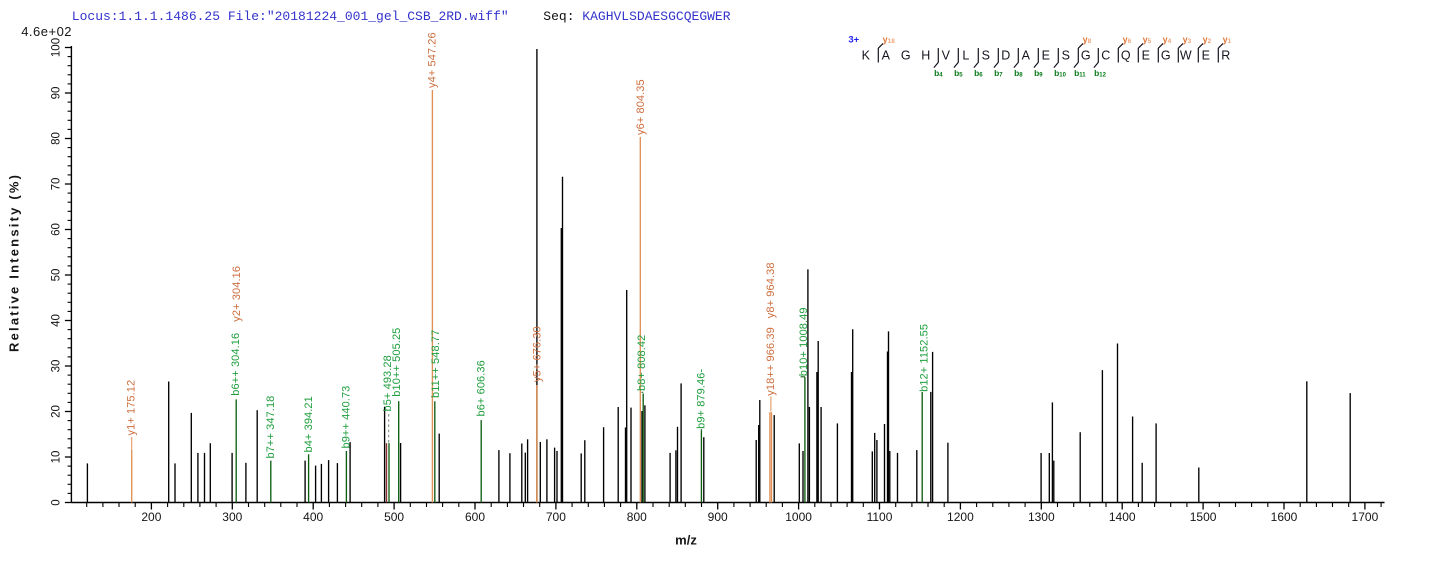  I want to click on svg-text: b10++ 505.25, so click(397, 362).